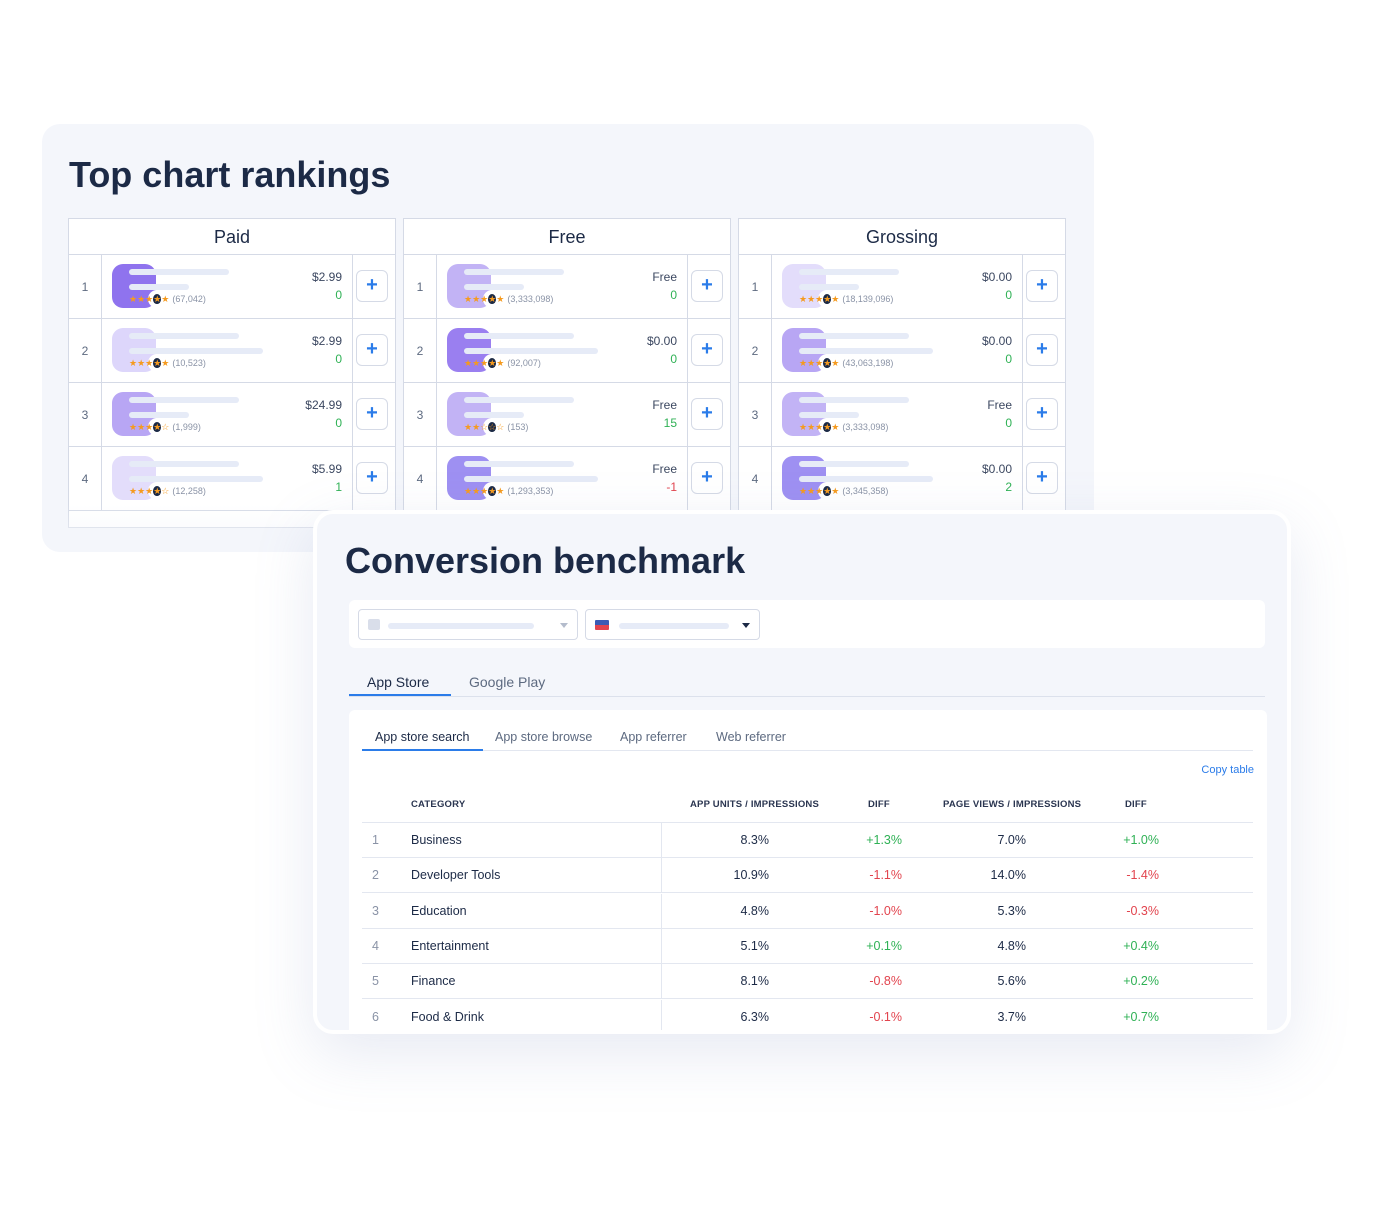 This screenshot has height=1220, width=1392. I want to click on tab-app-store-search: App store search, so click(422, 737).